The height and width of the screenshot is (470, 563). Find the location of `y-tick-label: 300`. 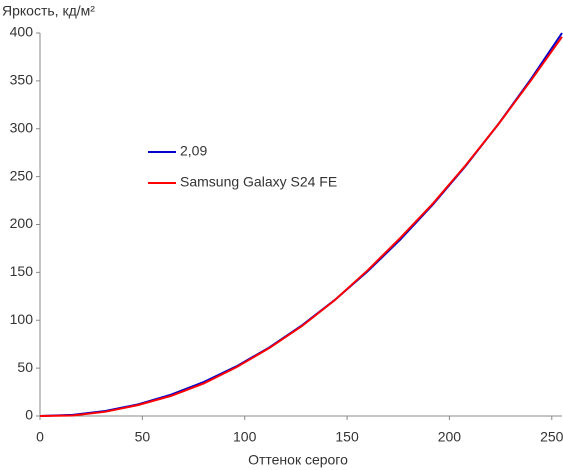

y-tick-label: 300 is located at coordinates (22, 127).